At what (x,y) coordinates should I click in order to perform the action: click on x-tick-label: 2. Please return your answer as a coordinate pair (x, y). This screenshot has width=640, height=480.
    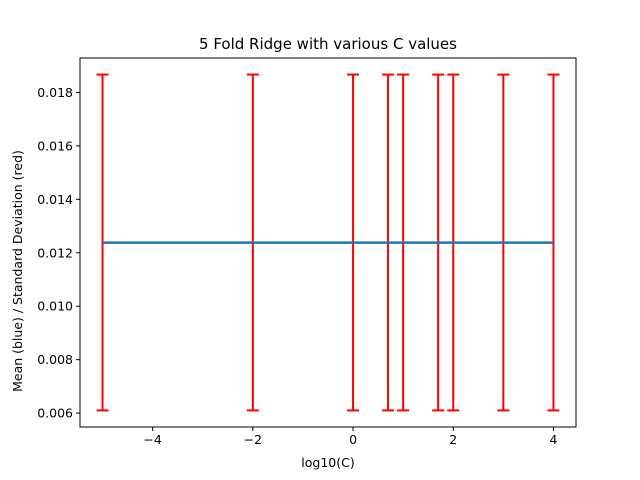
    Looking at the image, I should click on (453, 439).